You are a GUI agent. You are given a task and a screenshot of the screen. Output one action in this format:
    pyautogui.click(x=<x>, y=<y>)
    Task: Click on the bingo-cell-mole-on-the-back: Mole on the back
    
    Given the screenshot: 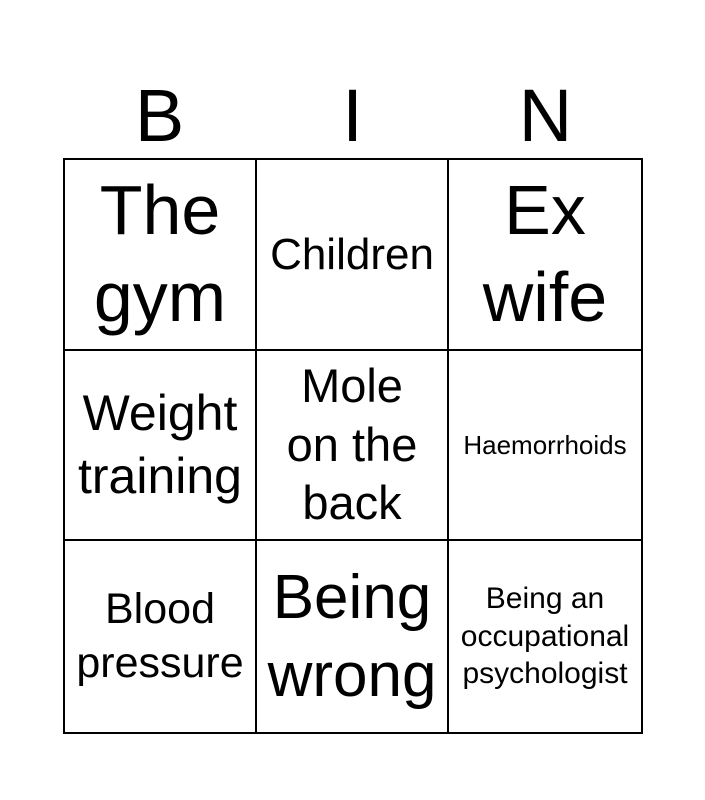 What is the action you would take?
    pyautogui.click(x=353, y=446)
    